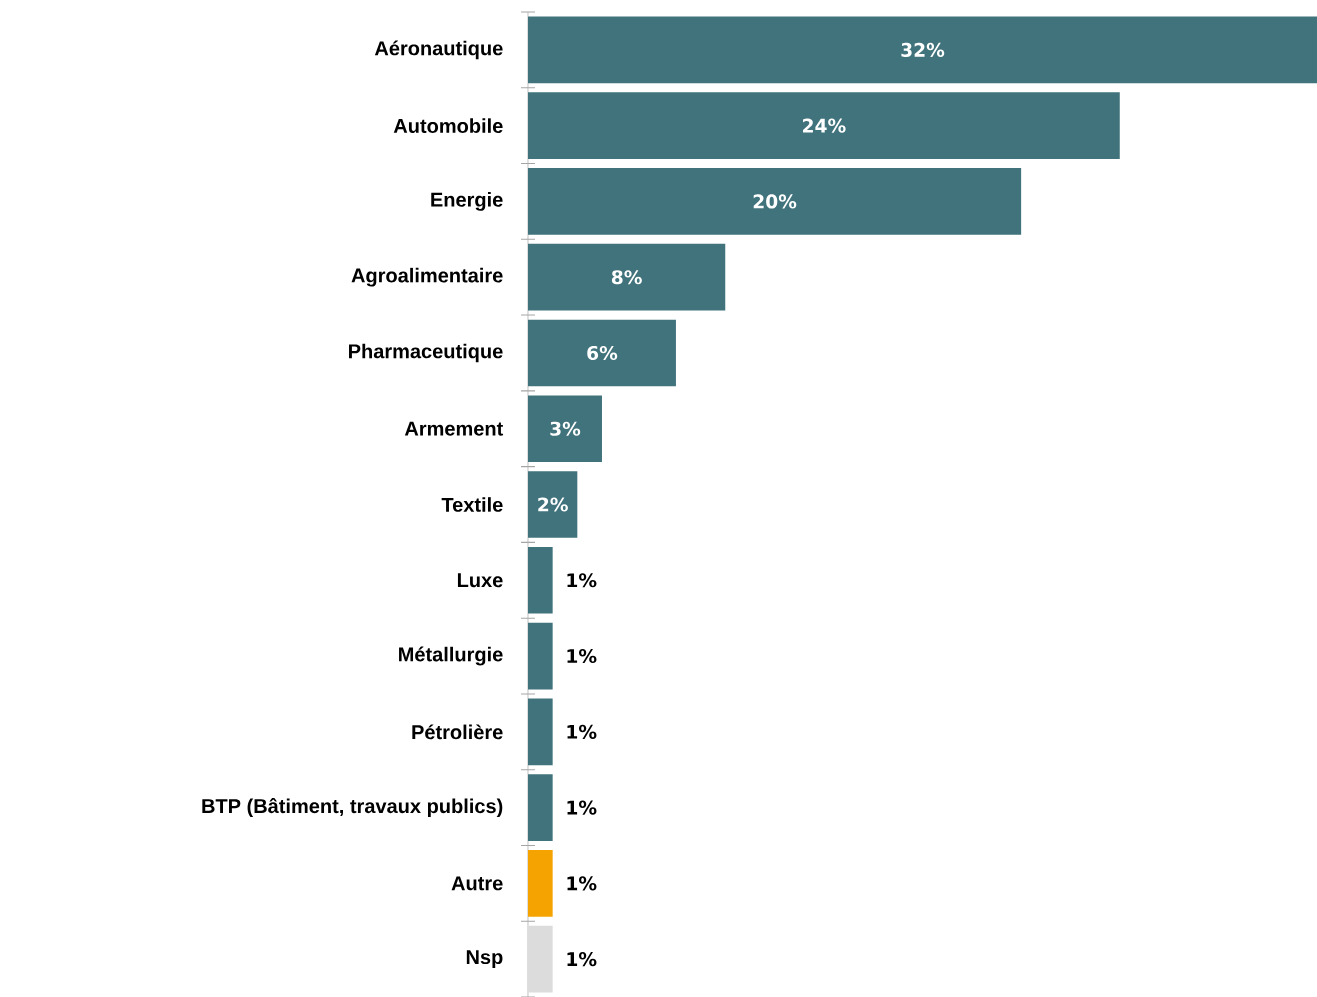  Describe the element at coordinates (448, 125) in the screenshot. I see `y-tick-label: Automobile` at that location.